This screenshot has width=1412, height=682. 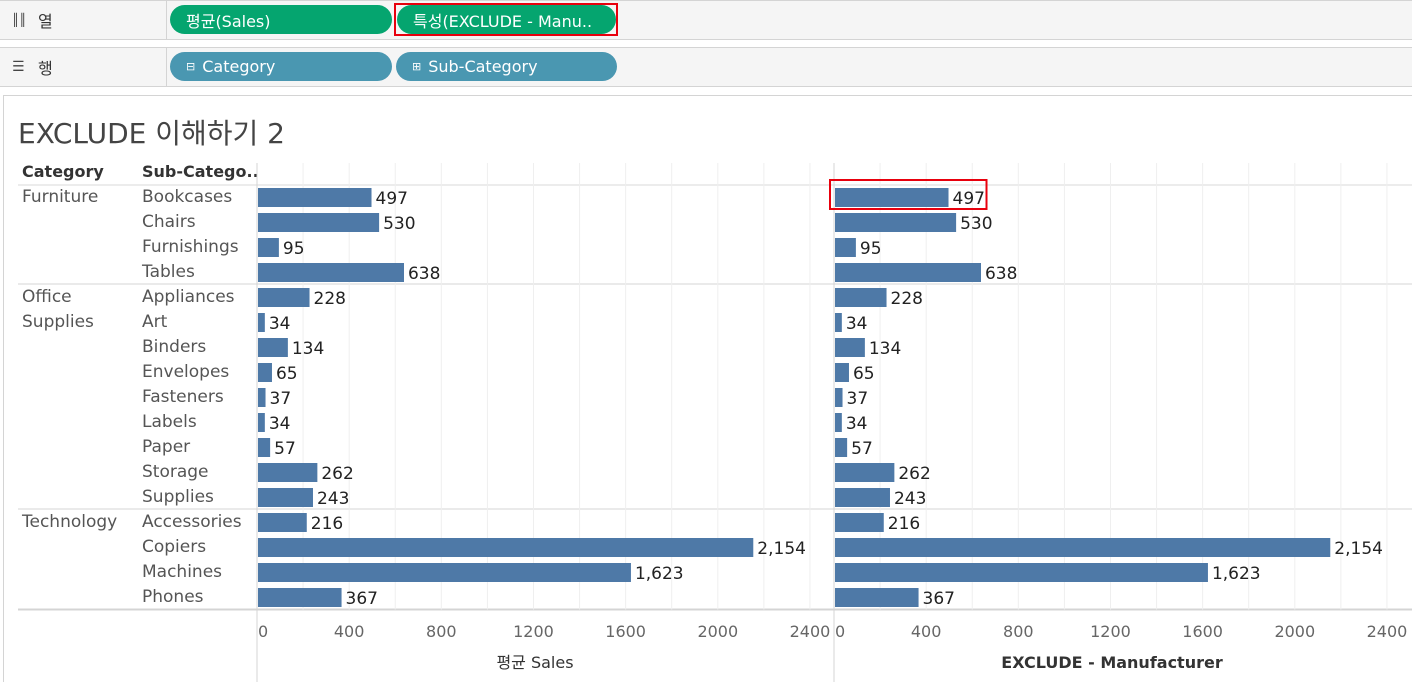 What do you see at coordinates (178, 497) in the screenshot?
I see `sub-category-label: Supplies` at bounding box center [178, 497].